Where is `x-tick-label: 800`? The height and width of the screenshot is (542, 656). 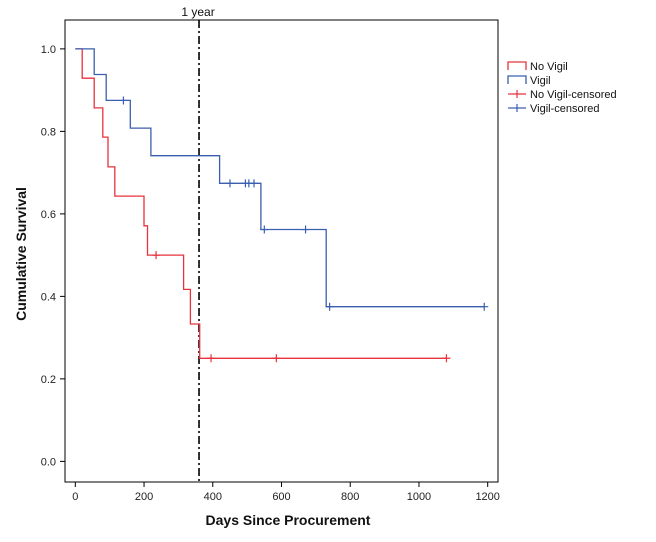
x-tick-label: 800 is located at coordinates (350, 497).